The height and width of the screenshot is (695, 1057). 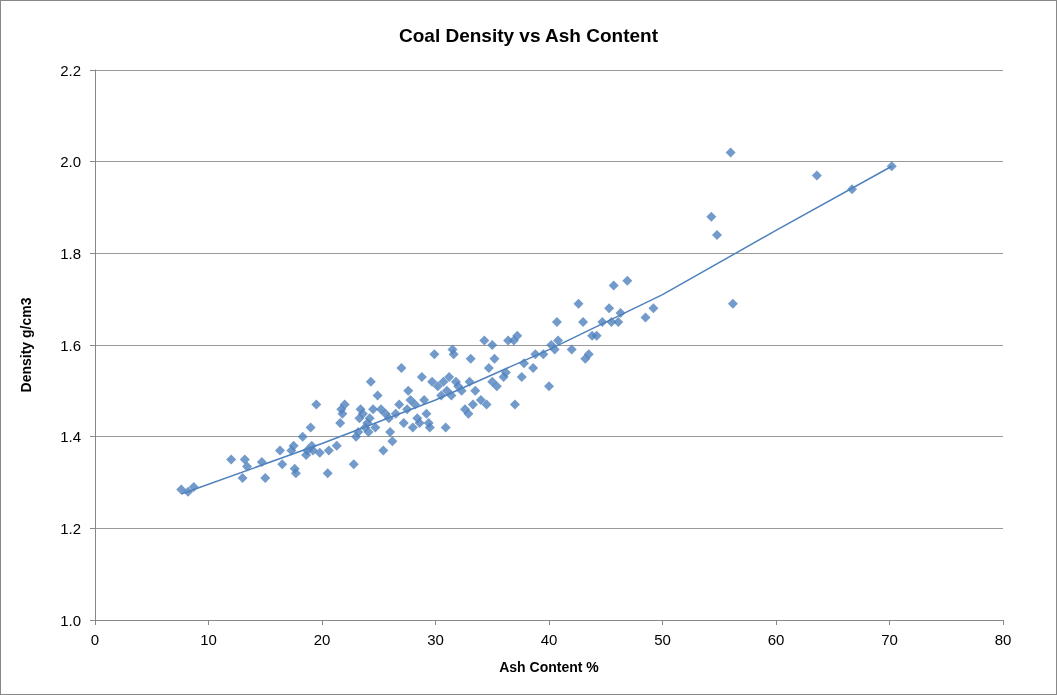 I want to click on x-tick-label: 0, so click(x=95, y=639).